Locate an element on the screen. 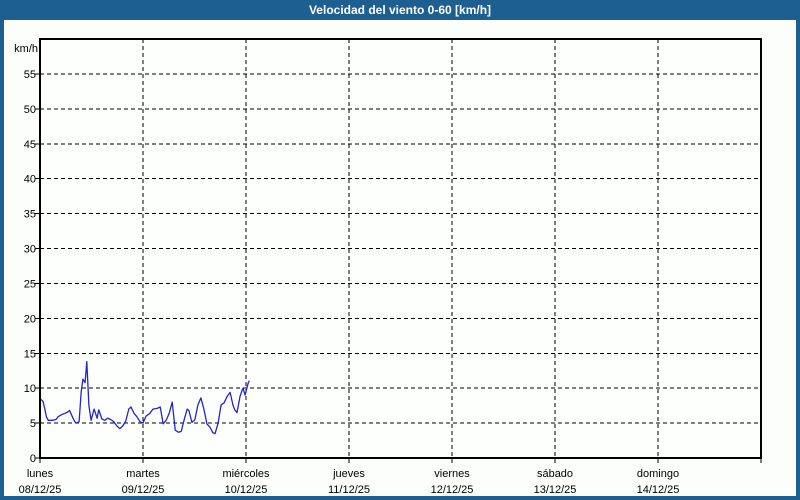 Image resolution: width=800 pixels, height=500 pixels. chart-title: Velocidad del viento 0-60 [km/h] is located at coordinates (400, 10).